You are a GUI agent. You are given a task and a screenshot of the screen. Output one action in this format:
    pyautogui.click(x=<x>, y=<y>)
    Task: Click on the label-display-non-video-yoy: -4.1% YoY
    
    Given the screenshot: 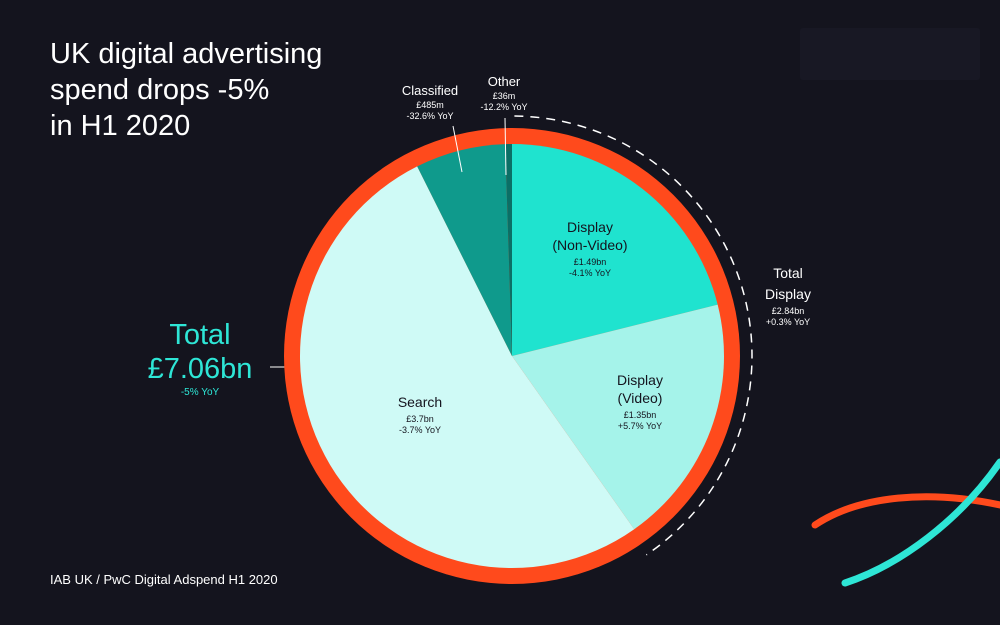 What is the action you would take?
    pyautogui.click(x=590, y=273)
    